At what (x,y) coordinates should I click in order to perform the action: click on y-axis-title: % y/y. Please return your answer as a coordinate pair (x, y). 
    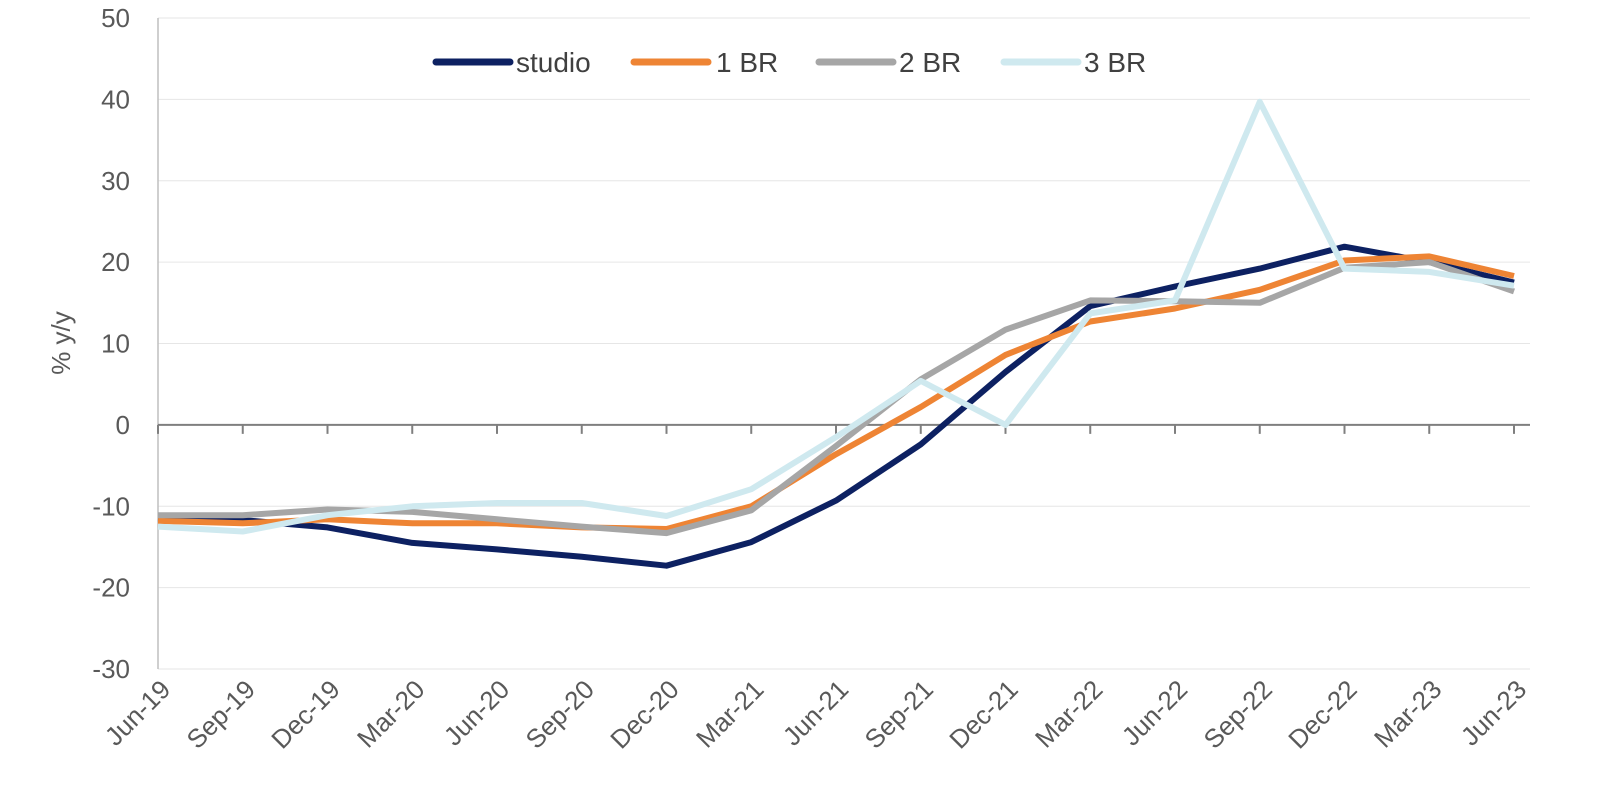
    Looking at the image, I should click on (61, 343).